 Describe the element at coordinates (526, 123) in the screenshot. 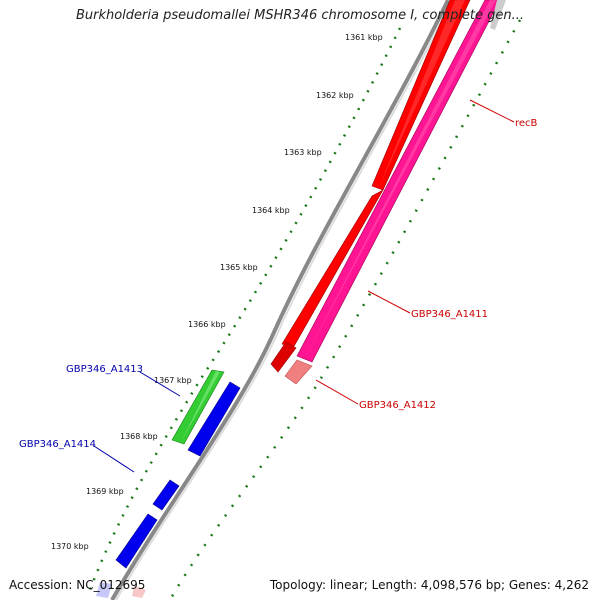

I see `gene-label-recB: recB` at that location.